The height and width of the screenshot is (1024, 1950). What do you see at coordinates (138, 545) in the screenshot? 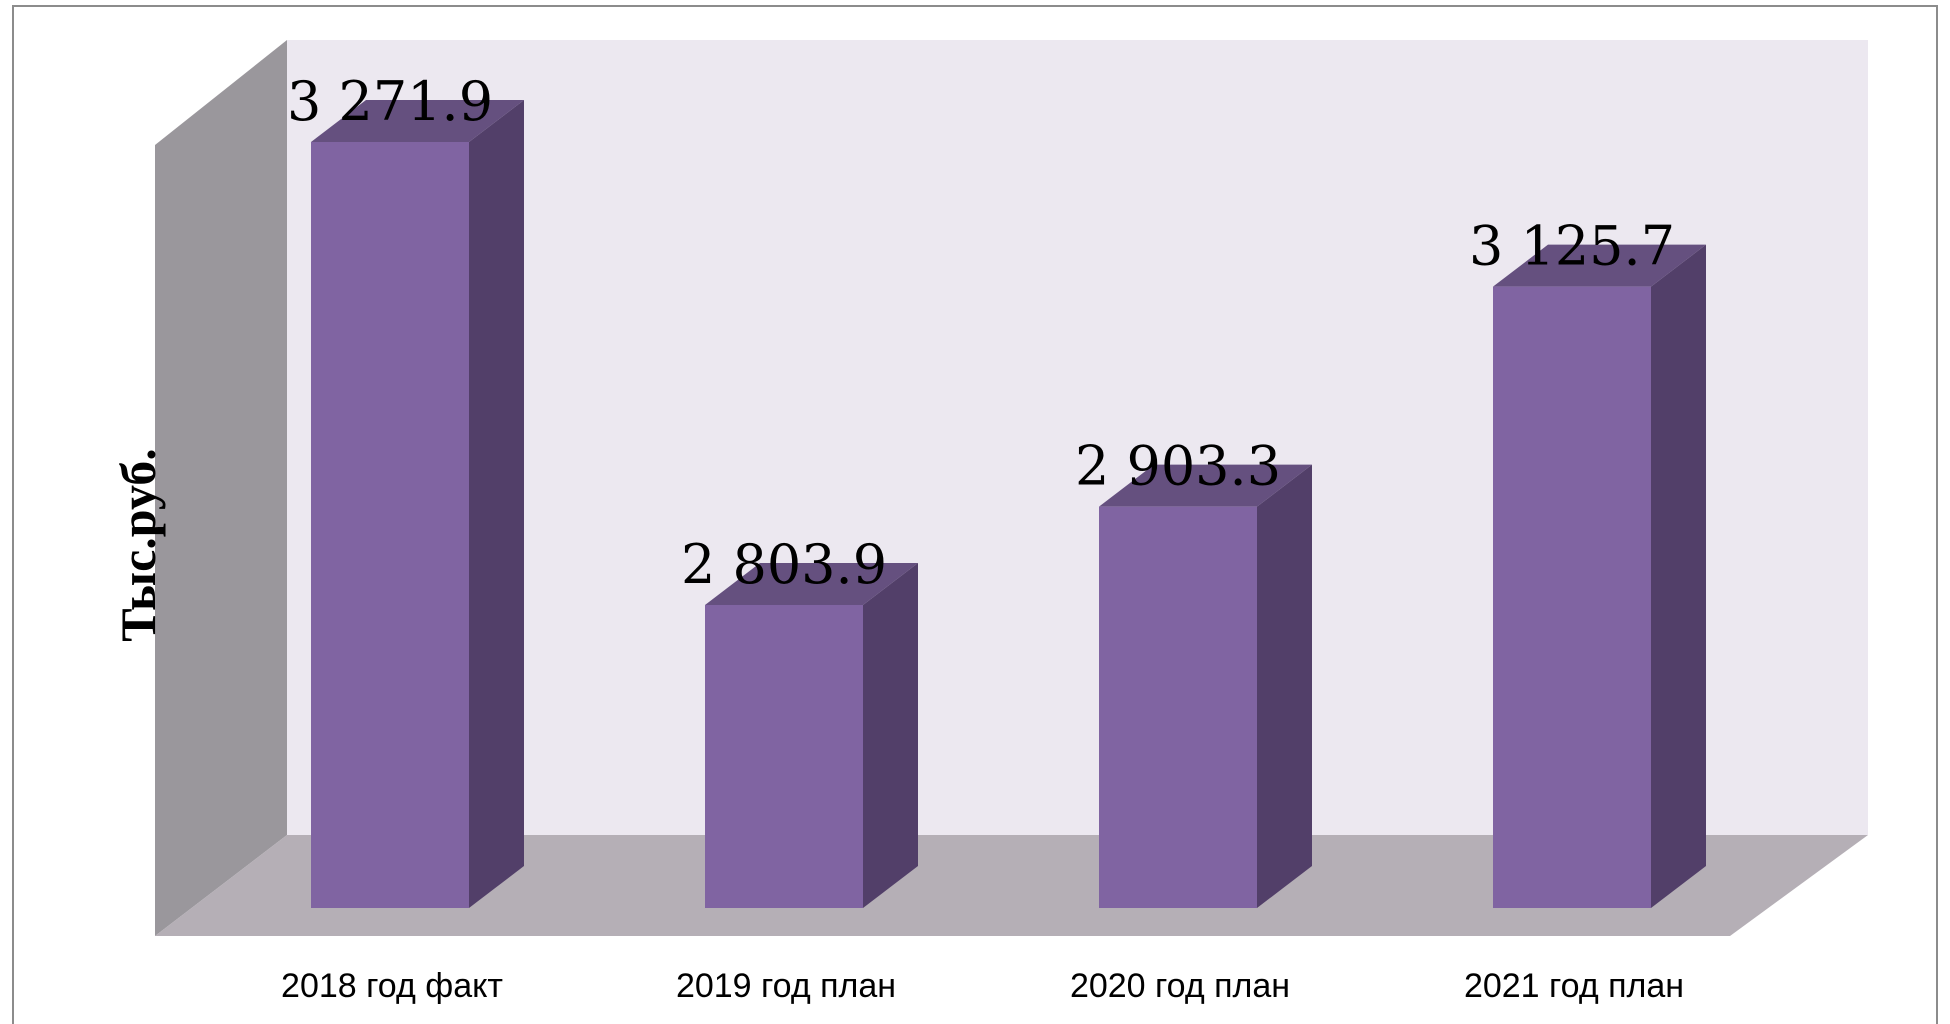
I see `y-axis-title: Тыс.руб.` at bounding box center [138, 545].